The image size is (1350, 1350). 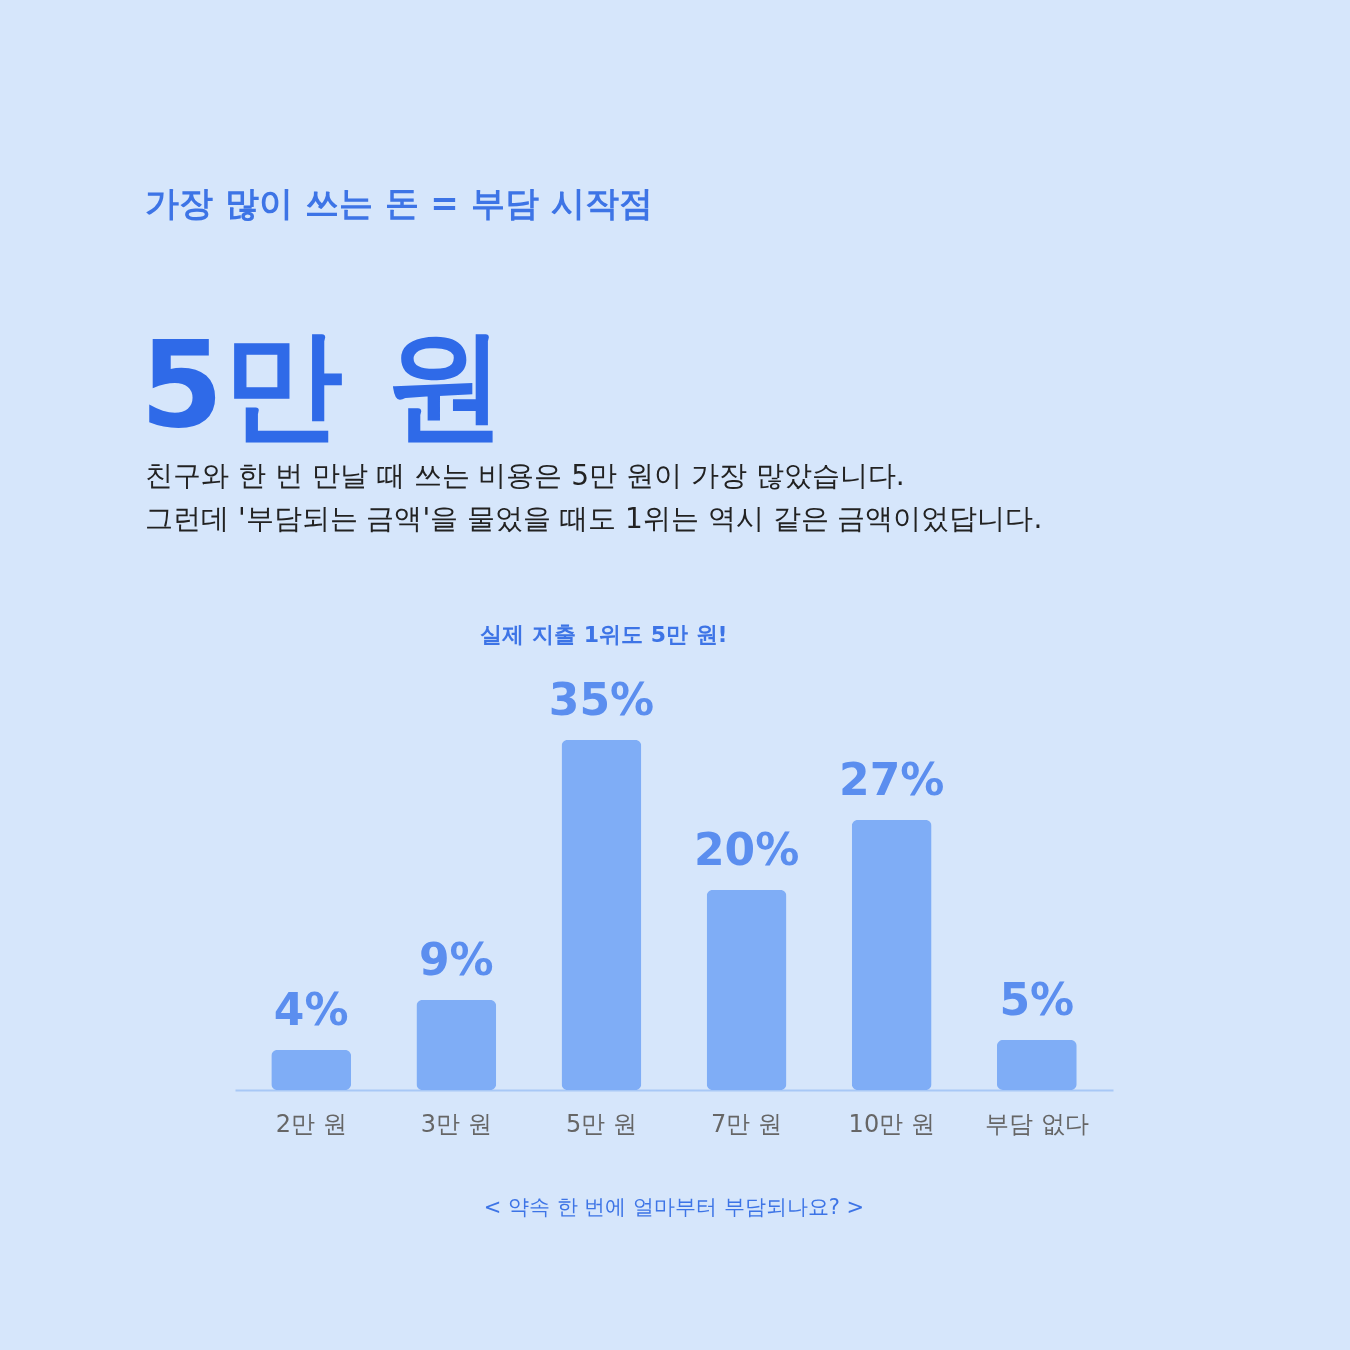 What do you see at coordinates (594, 518) in the screenshot?
I see `text: 그런데 '부담되는 금액'을 물었을 때도 1위는 역시 같은 금액이었답니다.` at bounding box center [594, 518].